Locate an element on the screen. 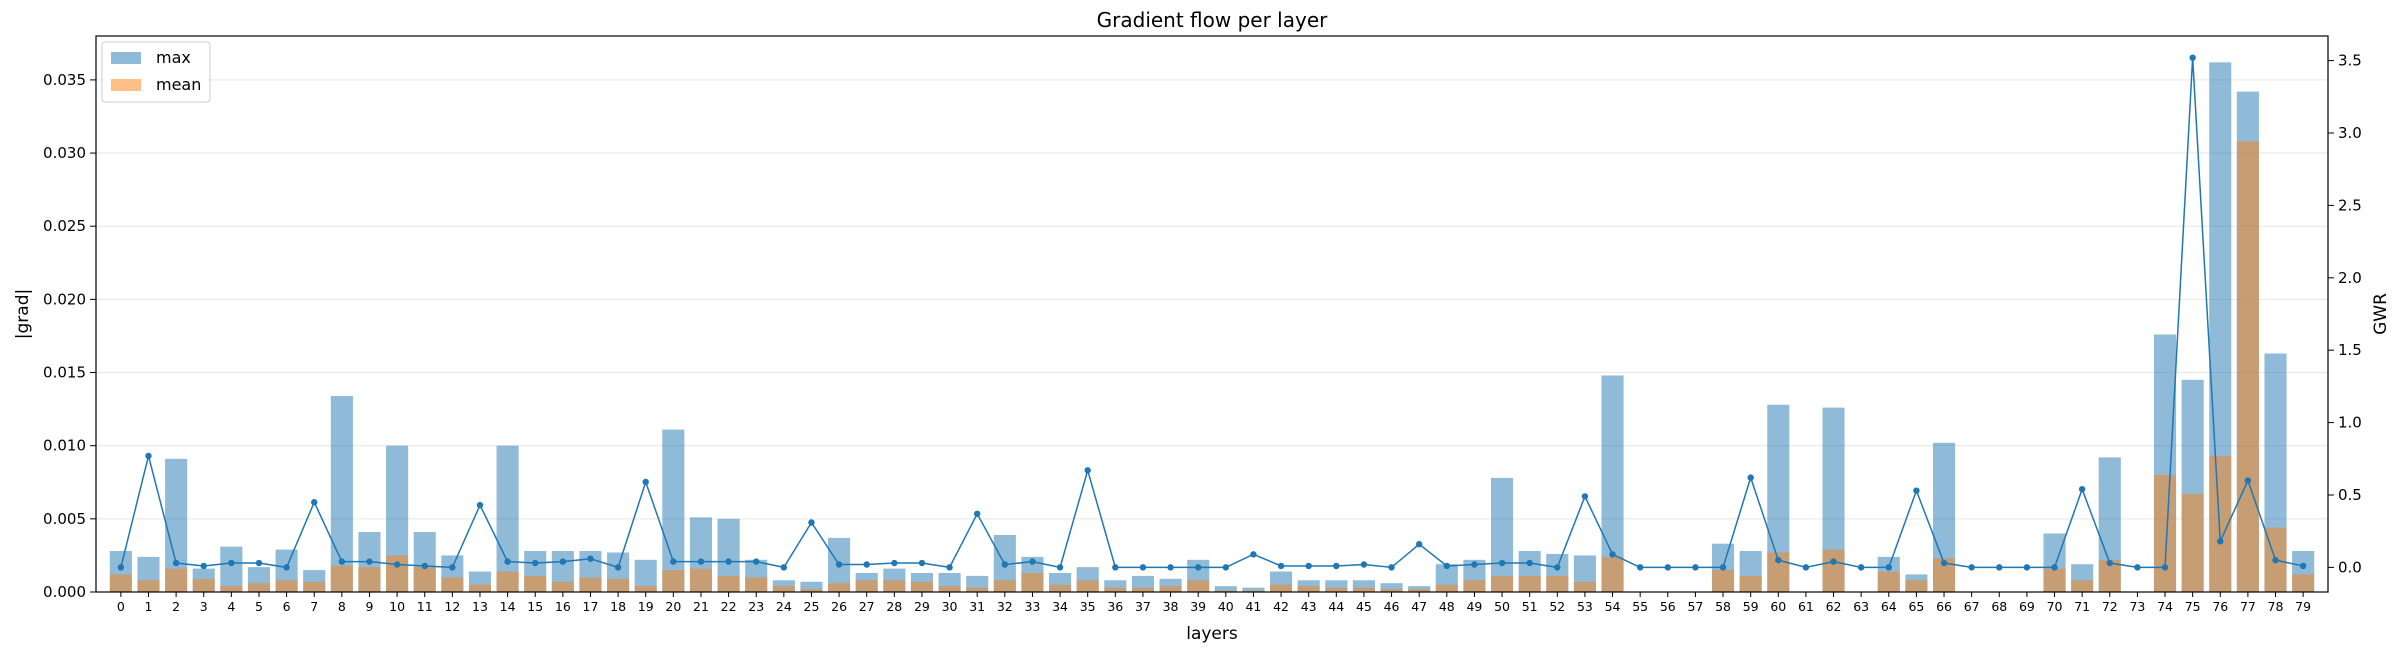 The height and width of the screenshot is (652, 2402). x-tick-label: 14 is located at coordinates (508, 606).